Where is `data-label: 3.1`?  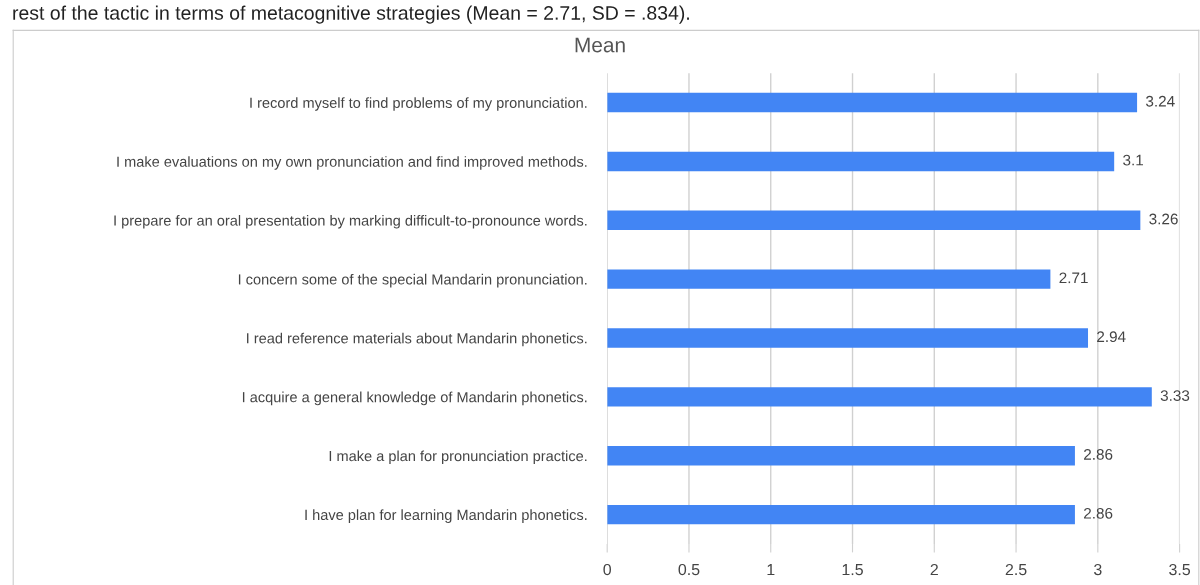 data-label: 3.1 is located at coordinates (1133, 160).